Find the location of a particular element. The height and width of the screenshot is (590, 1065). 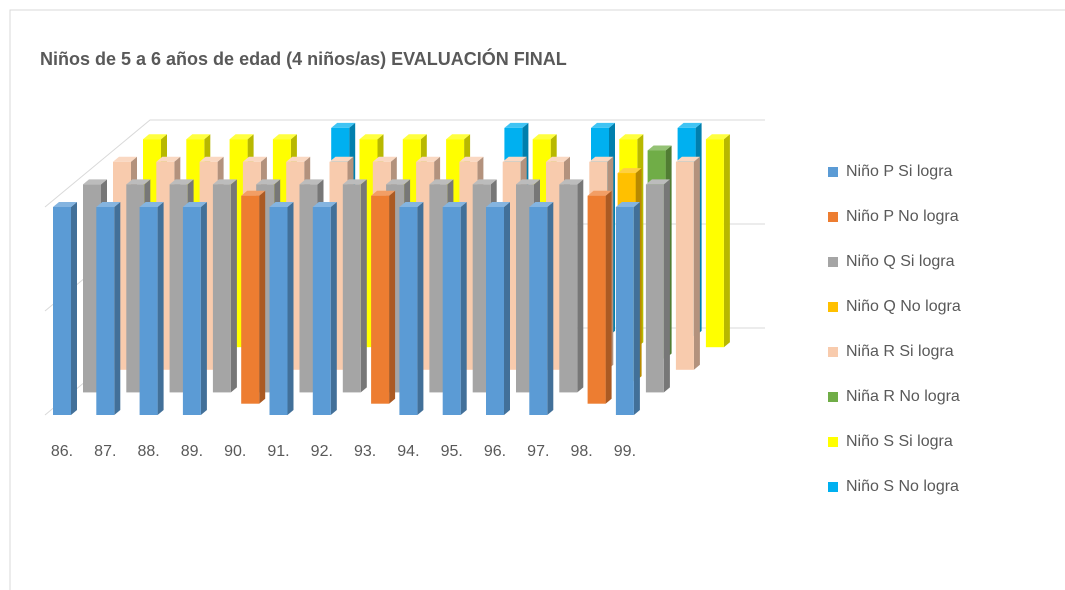

x-tick-label: 92. is located at coordinates (322, 451).